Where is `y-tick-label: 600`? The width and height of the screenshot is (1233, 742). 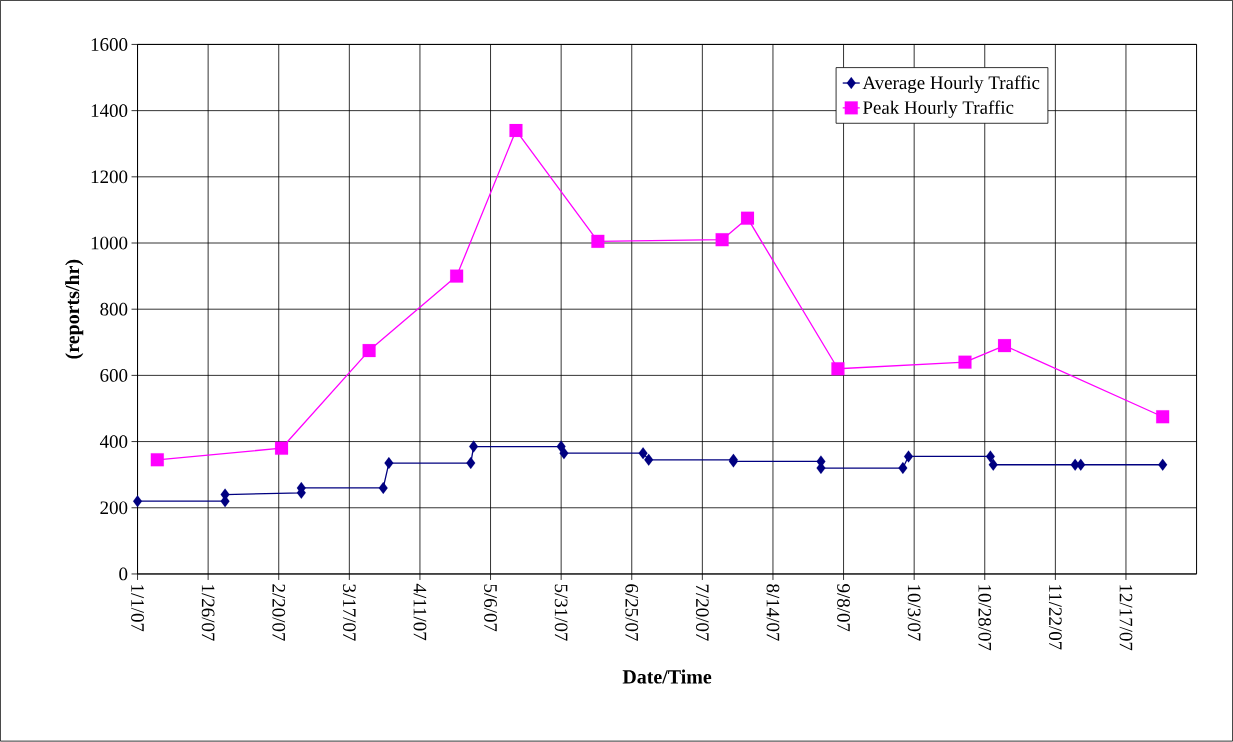
y-tick-label: 600 is located at coordinates (114, 376).